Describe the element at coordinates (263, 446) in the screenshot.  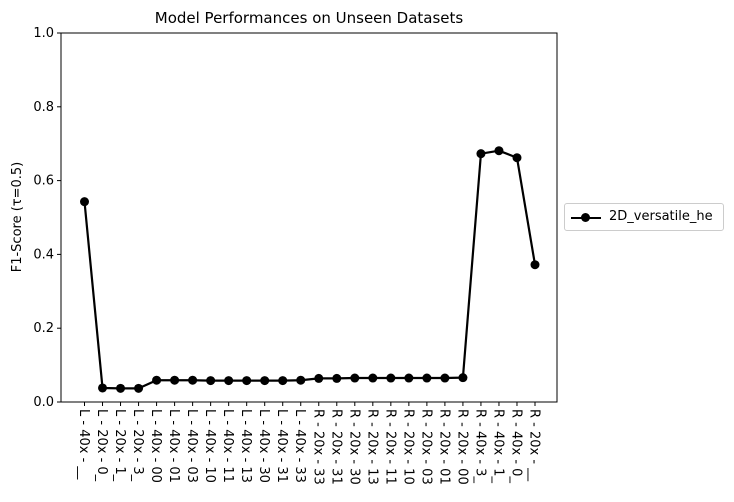
I see `x-tick-label-10: L - 40x - 30` at that location.